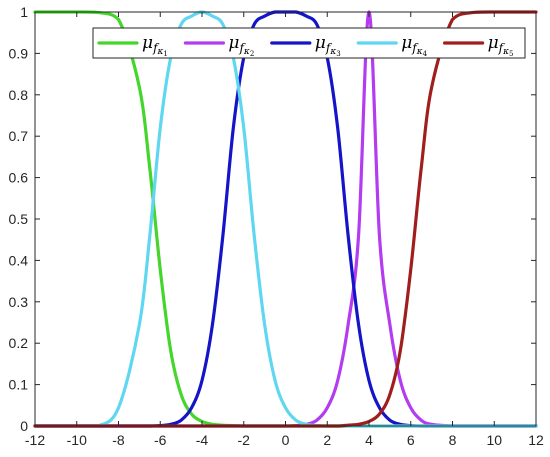 Image resolution: width=550 pixels, height=457 pixels. I want to click on x-tick-label: 10, so click(494, 440).